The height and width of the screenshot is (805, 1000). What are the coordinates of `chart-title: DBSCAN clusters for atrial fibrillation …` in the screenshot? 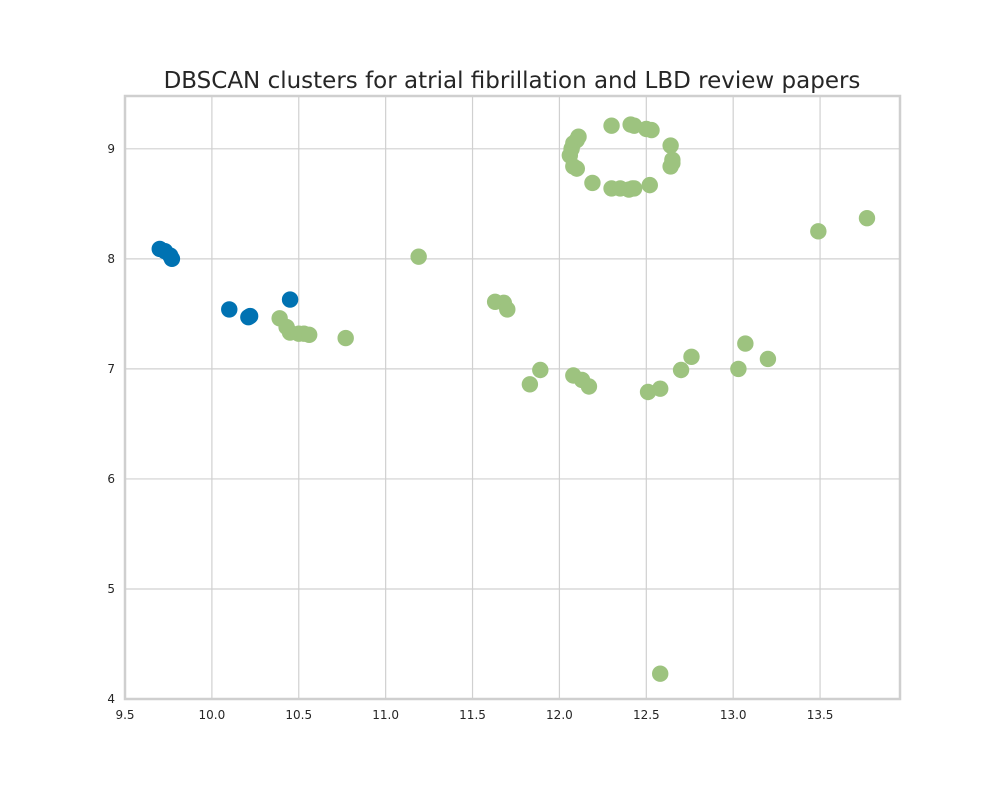 It's located at (512, 81).